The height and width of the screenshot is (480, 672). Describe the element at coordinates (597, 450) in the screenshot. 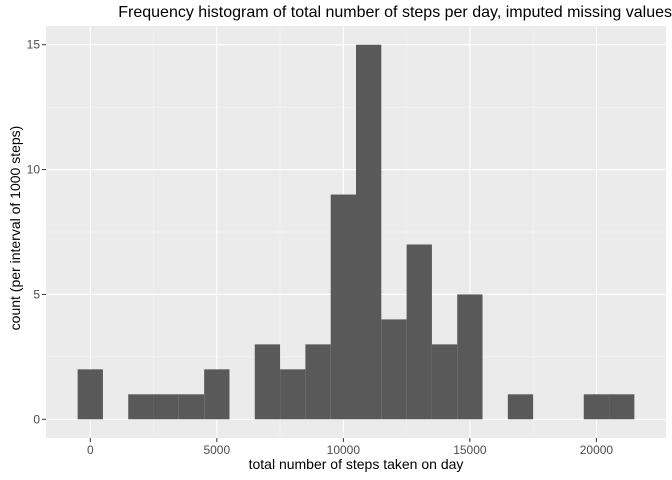

I see `x-tick-label: 20000` at that location.